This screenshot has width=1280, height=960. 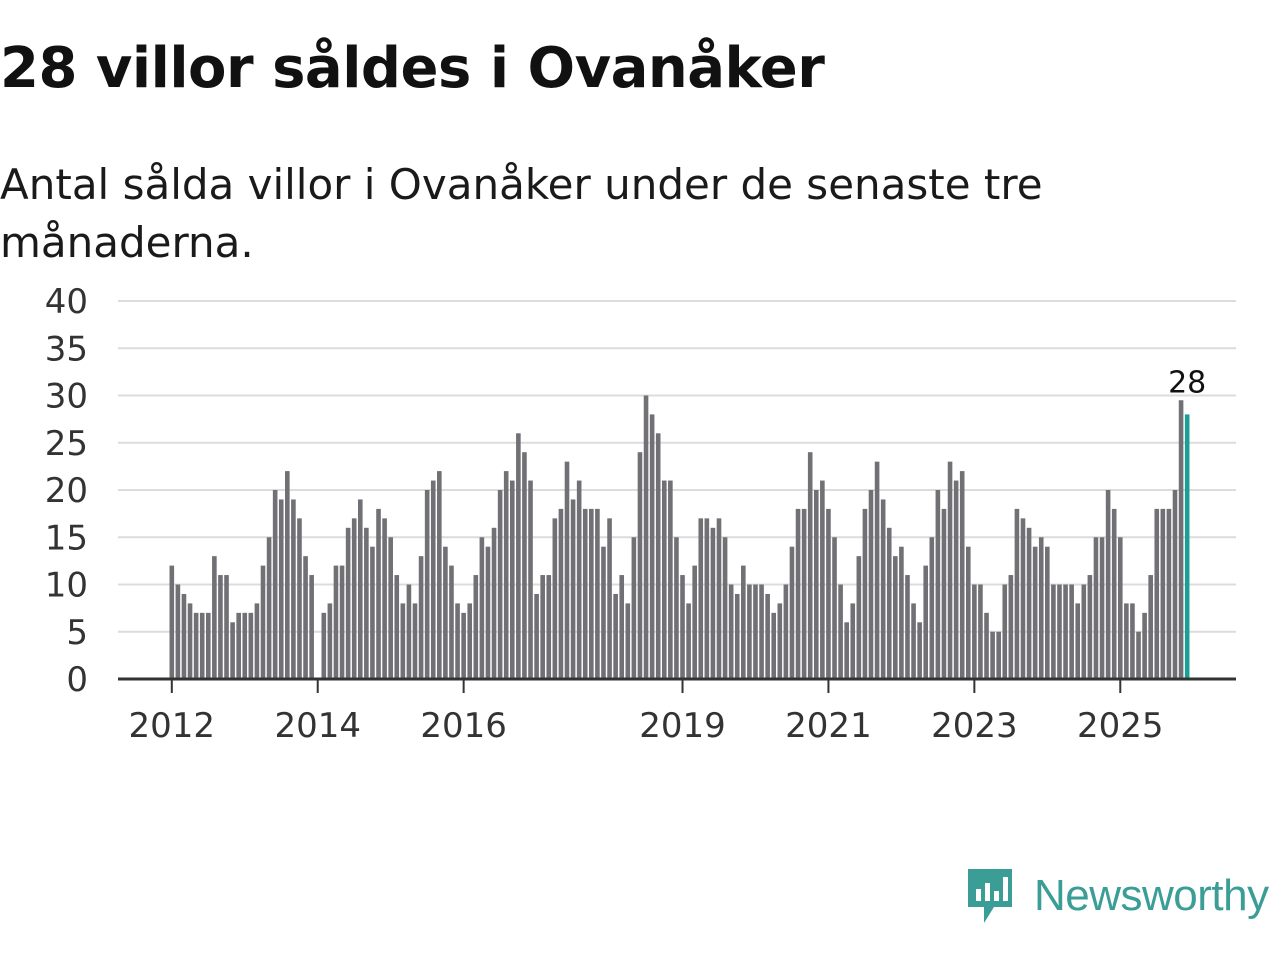 I want to click on newsworthy-logo-icon, so click(x=990, y=896).